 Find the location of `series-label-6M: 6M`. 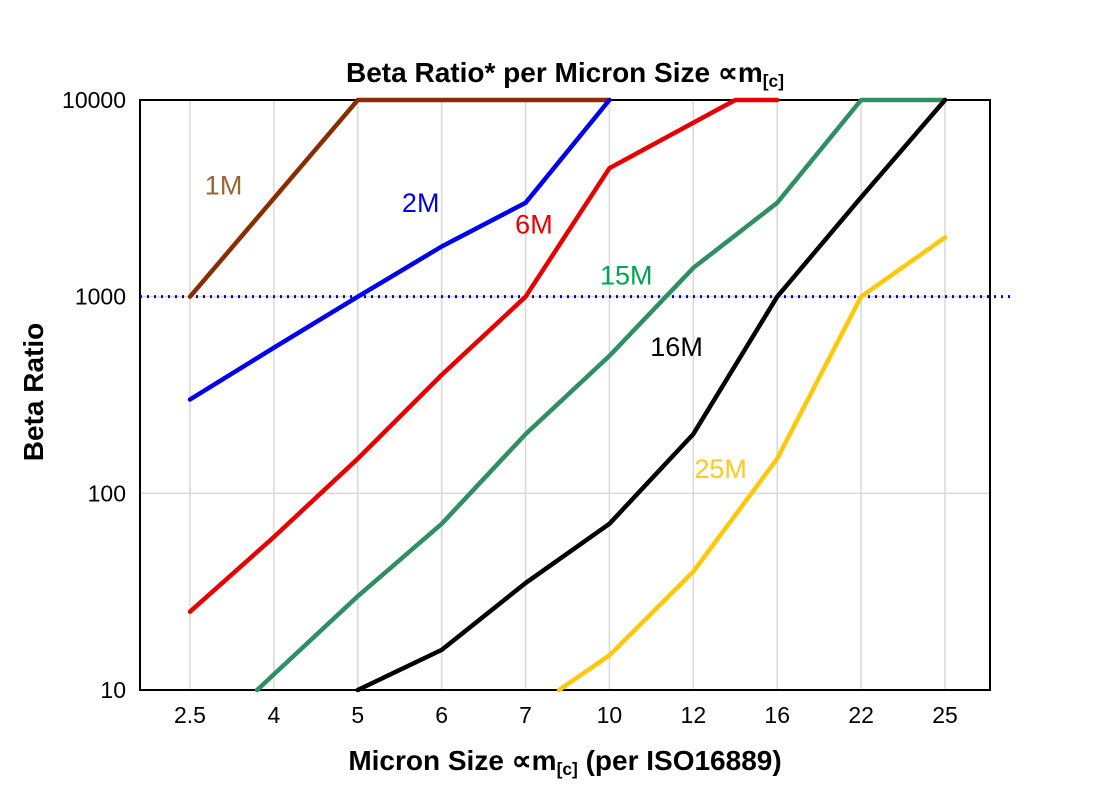

series-label-6M: 6M is located at coordinates (534, 224).